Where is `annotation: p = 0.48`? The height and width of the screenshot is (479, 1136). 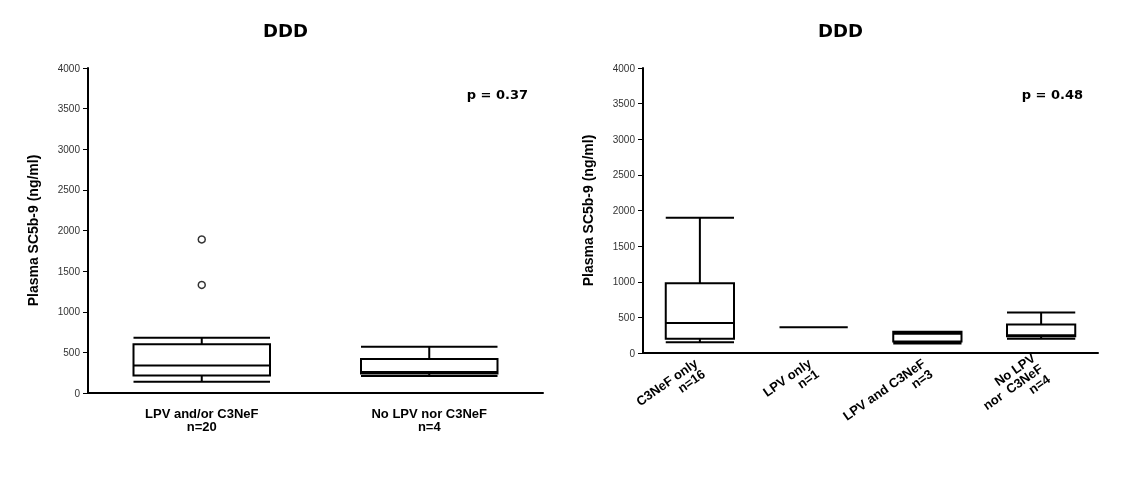
annotation: p = 0.48 is located at coordinates (1052, 94).